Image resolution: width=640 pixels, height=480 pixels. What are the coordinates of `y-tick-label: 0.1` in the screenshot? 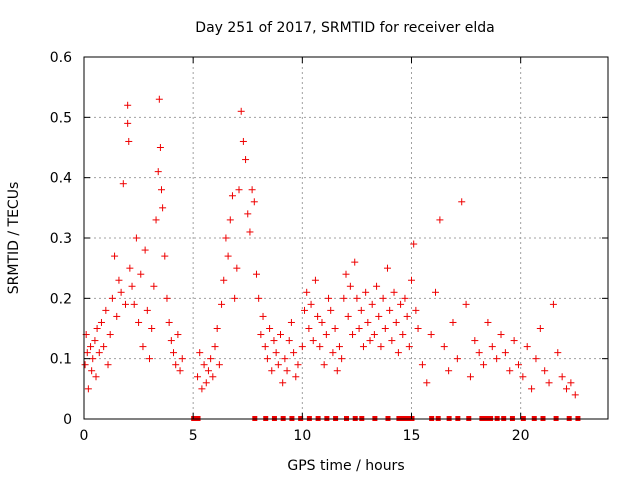 It's located at (61, 360).